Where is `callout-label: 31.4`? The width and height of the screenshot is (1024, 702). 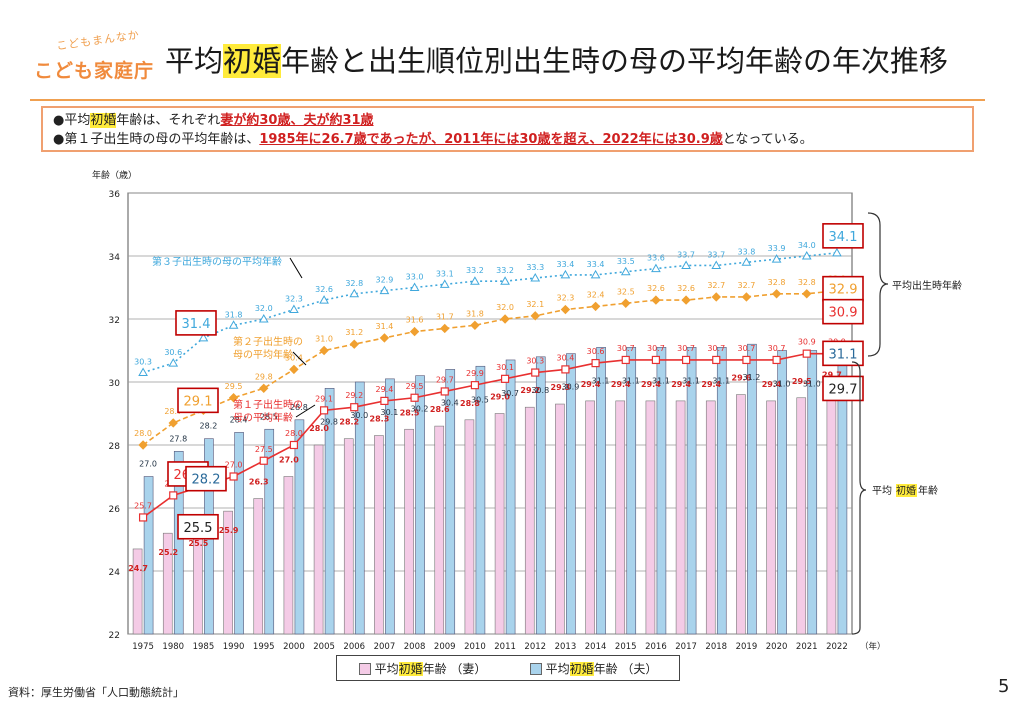
callout-label: 31.4 is located at coordinates (196, 324).